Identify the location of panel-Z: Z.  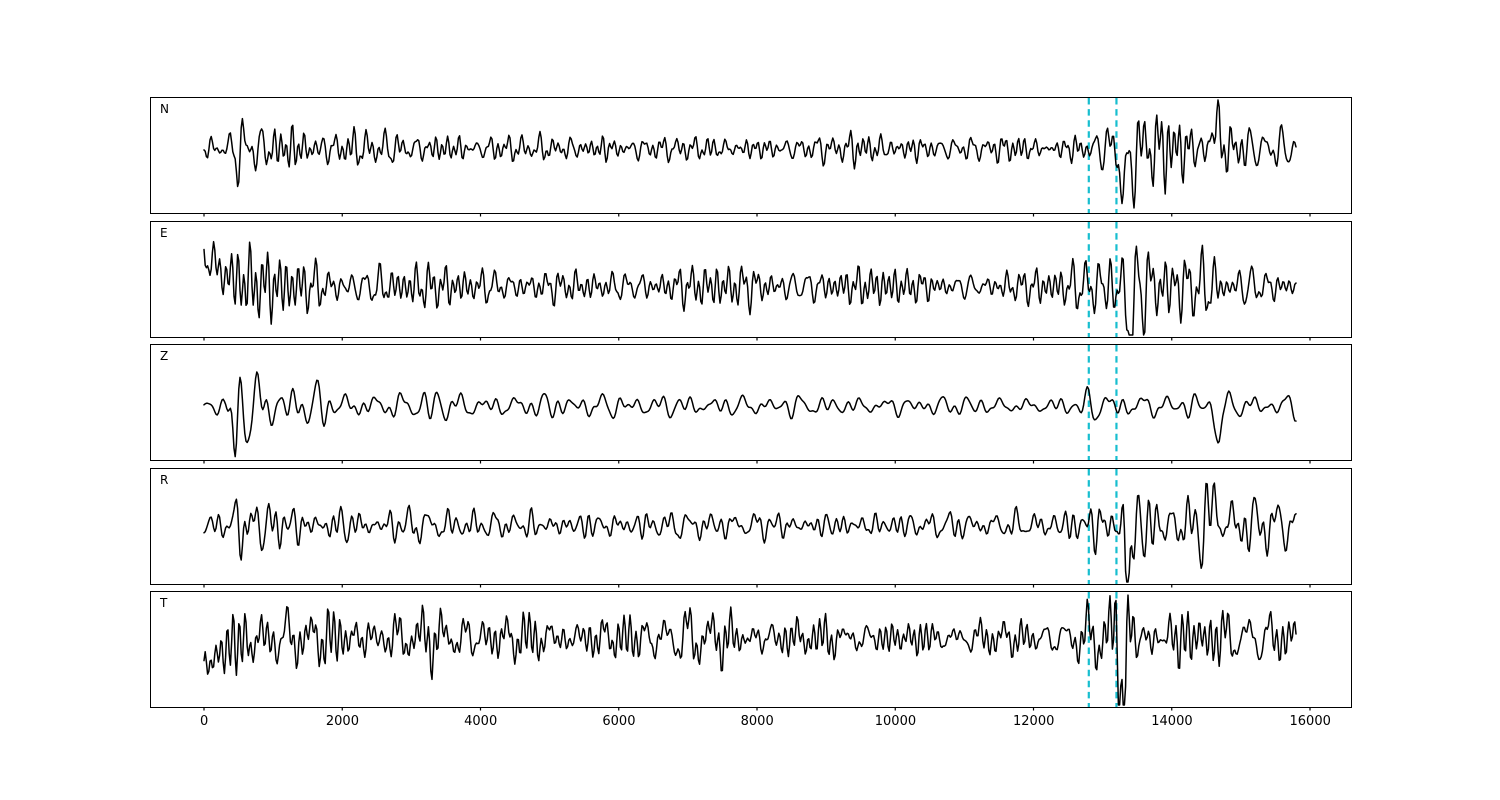
(751, 404).